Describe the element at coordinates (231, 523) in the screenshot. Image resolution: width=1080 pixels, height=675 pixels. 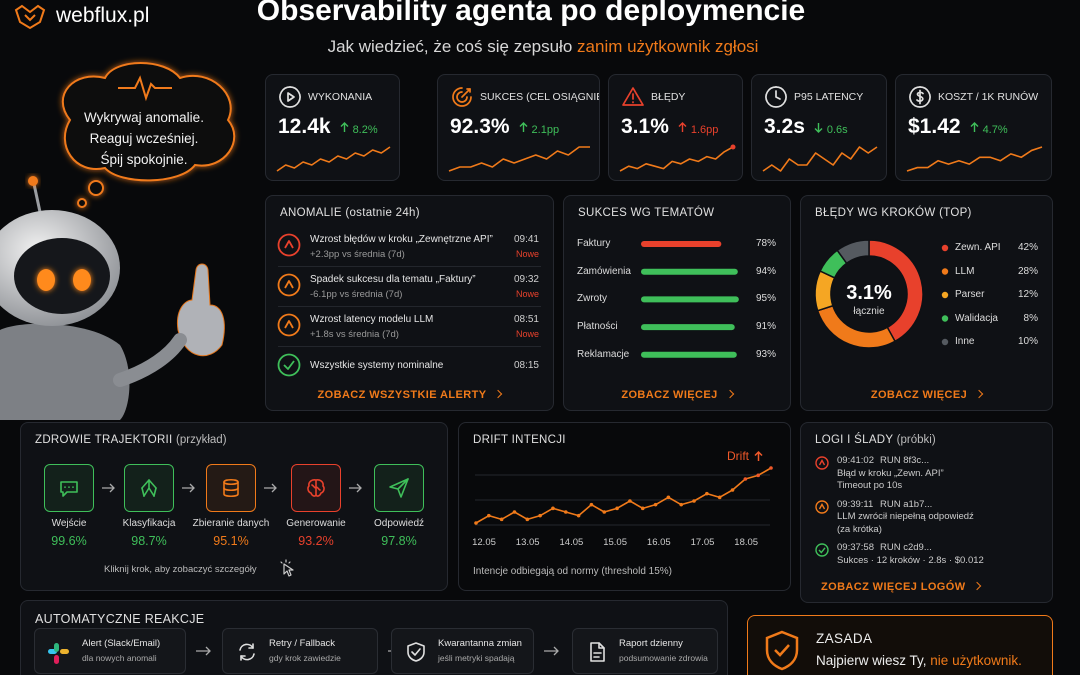
I see `step-label: Zbieranie danych` at that location.